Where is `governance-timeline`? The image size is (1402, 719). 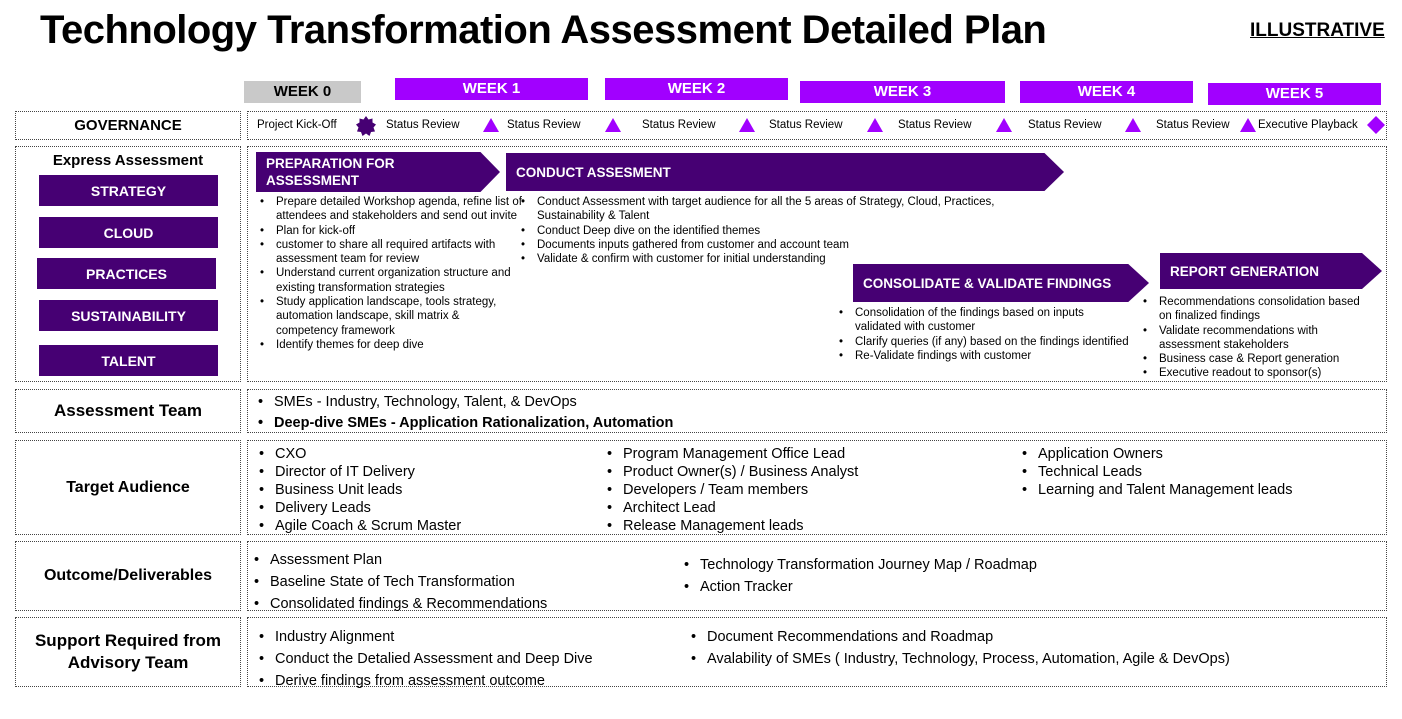
governance-timeline is located at coordinates (817, 125).